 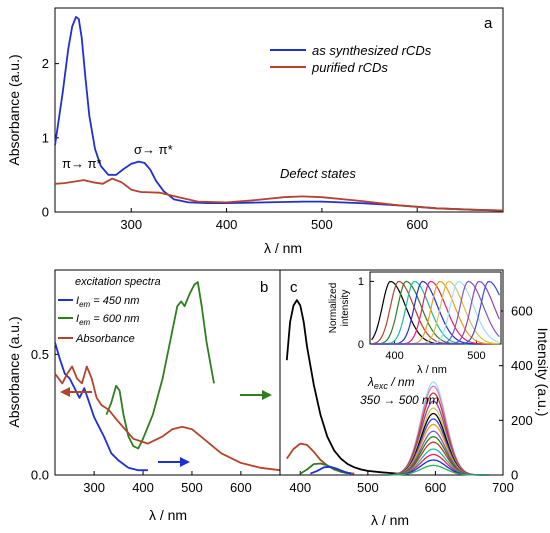 I want to click on legend-b-label-green: Iem = 600 nm, so click(x=107, y=320).